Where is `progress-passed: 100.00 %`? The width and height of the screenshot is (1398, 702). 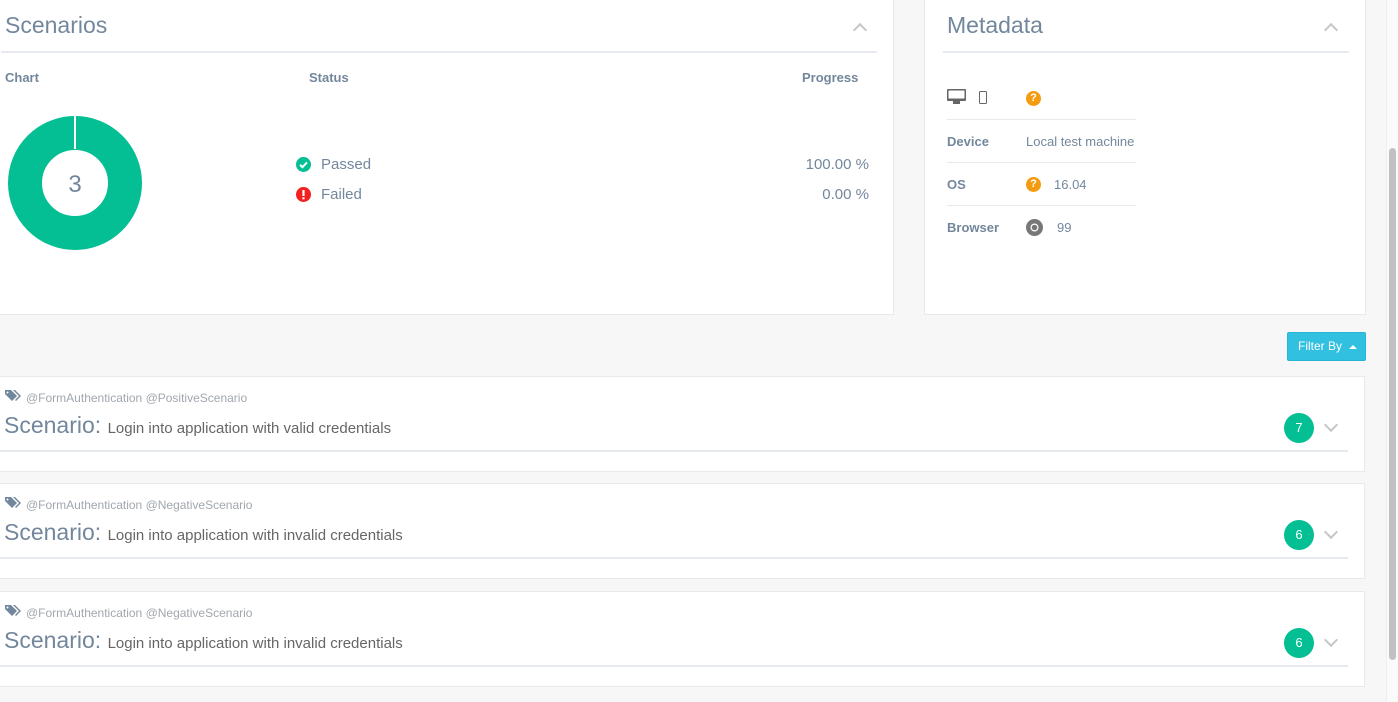 progress-passed: 100.00 % is located at coordinates (837, 164).